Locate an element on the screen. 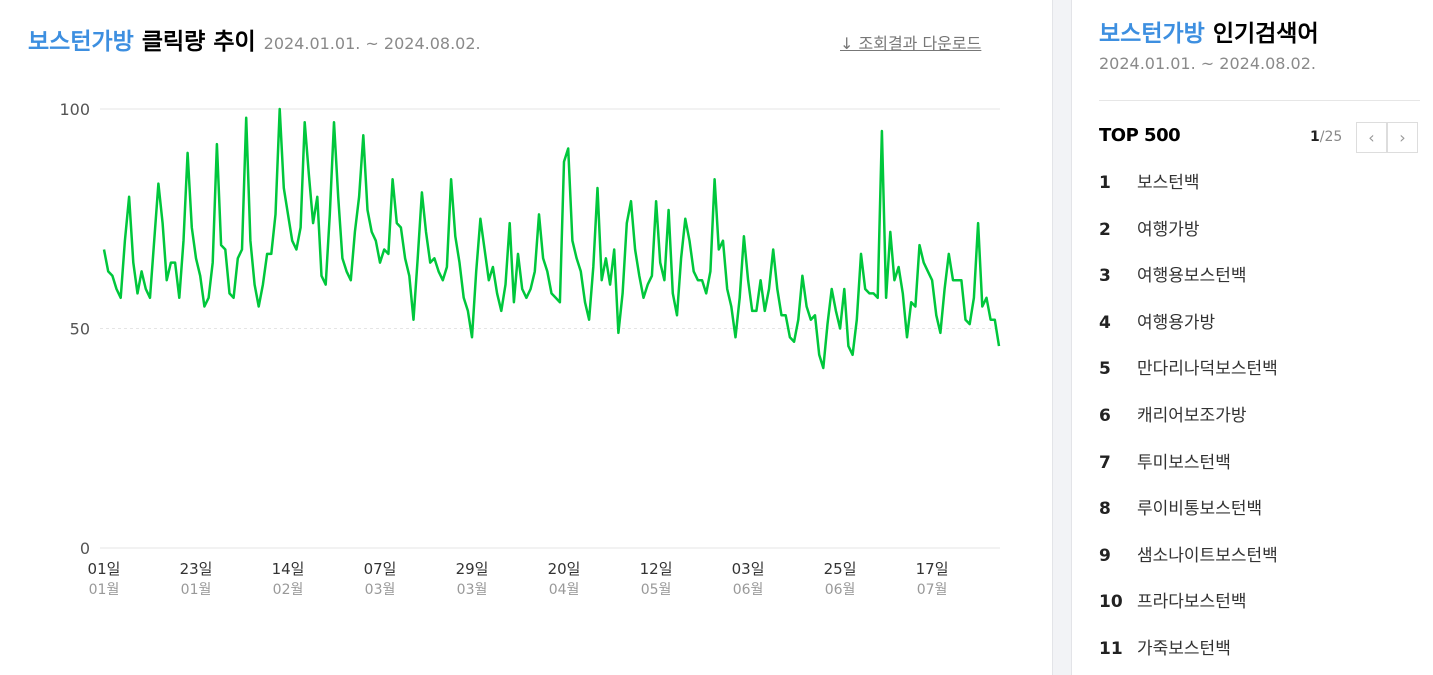 This screenshot has width=1433, height=675. keyword: 만다리나덕보스턴백 is located at coordinates (1207, 369).